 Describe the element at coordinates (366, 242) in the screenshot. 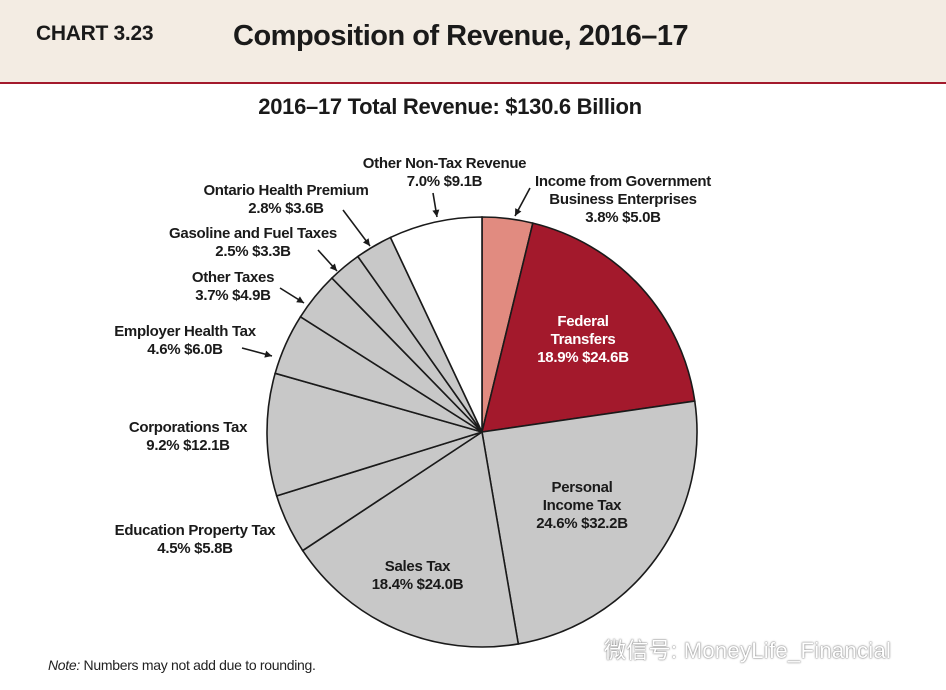

I see `callout-arrowhead-ontario-health-premium` at that location.